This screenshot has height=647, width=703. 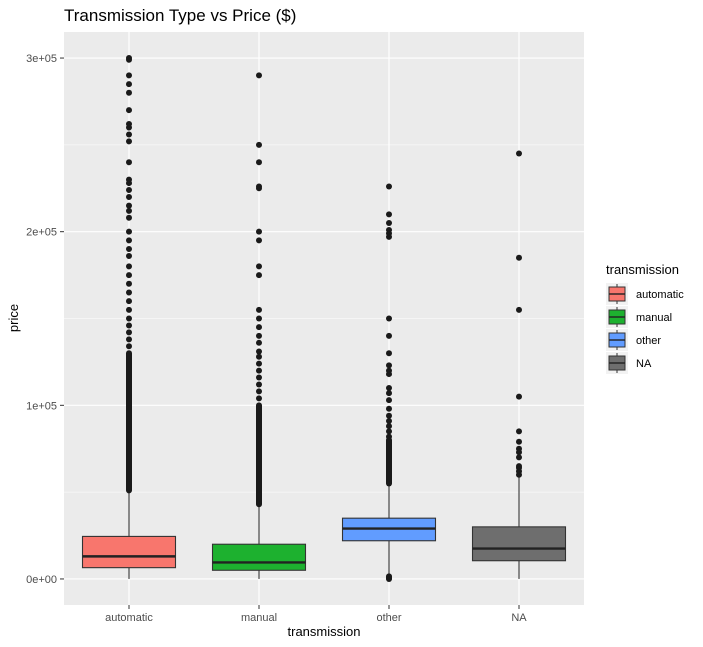 I want to click on legend-item-other: other, so click(x=633, y=340).